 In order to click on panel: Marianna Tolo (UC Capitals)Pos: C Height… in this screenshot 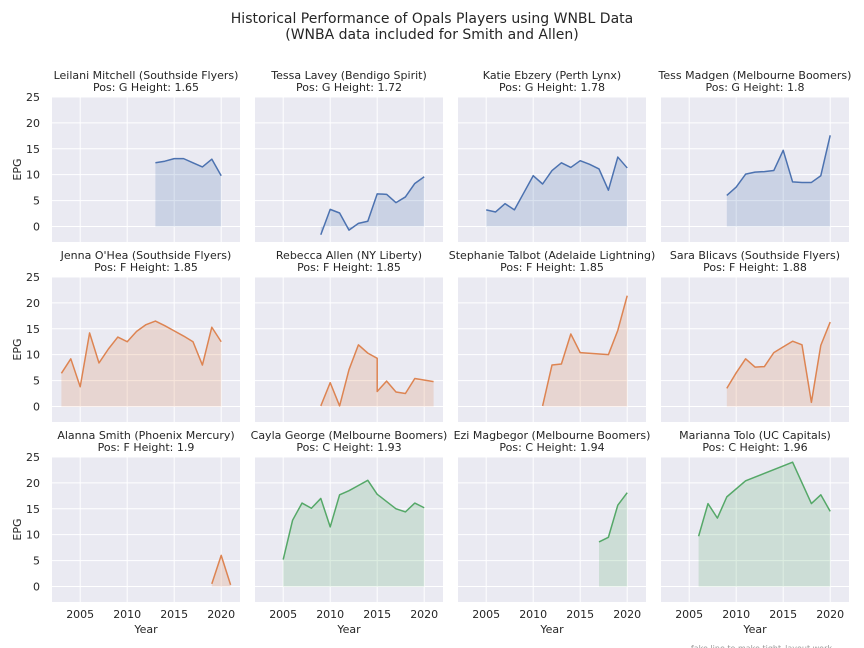, I will do `click(755, 532)`.